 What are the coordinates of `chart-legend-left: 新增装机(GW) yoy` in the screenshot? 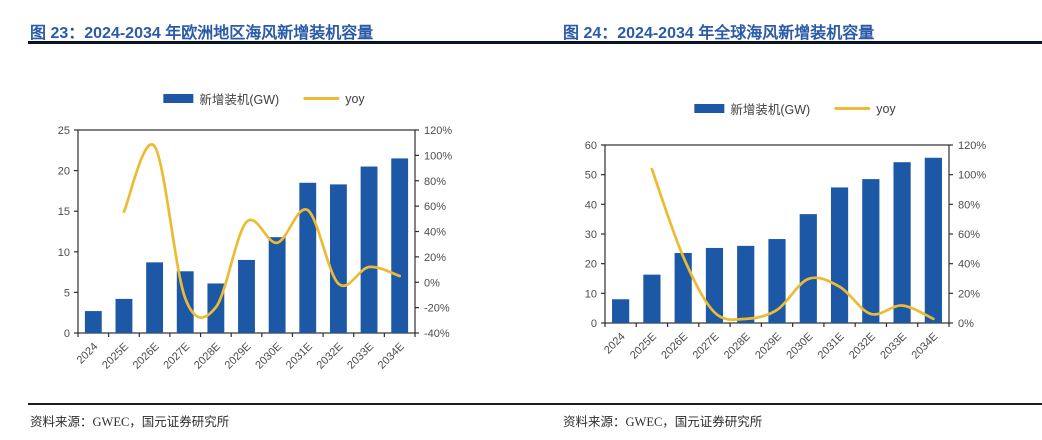 It's located at (264, 98).